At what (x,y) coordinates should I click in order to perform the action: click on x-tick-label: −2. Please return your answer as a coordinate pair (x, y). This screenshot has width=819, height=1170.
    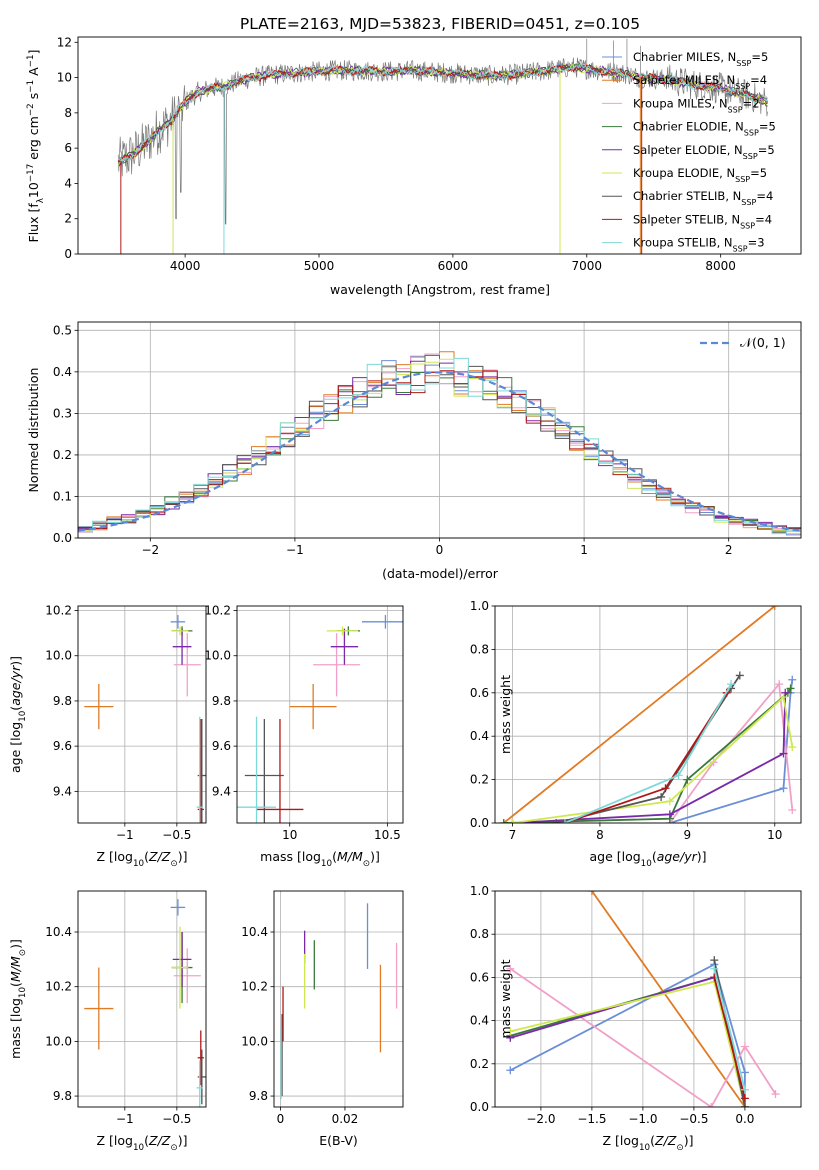
    Looking at the image, I should click on (150, 550).